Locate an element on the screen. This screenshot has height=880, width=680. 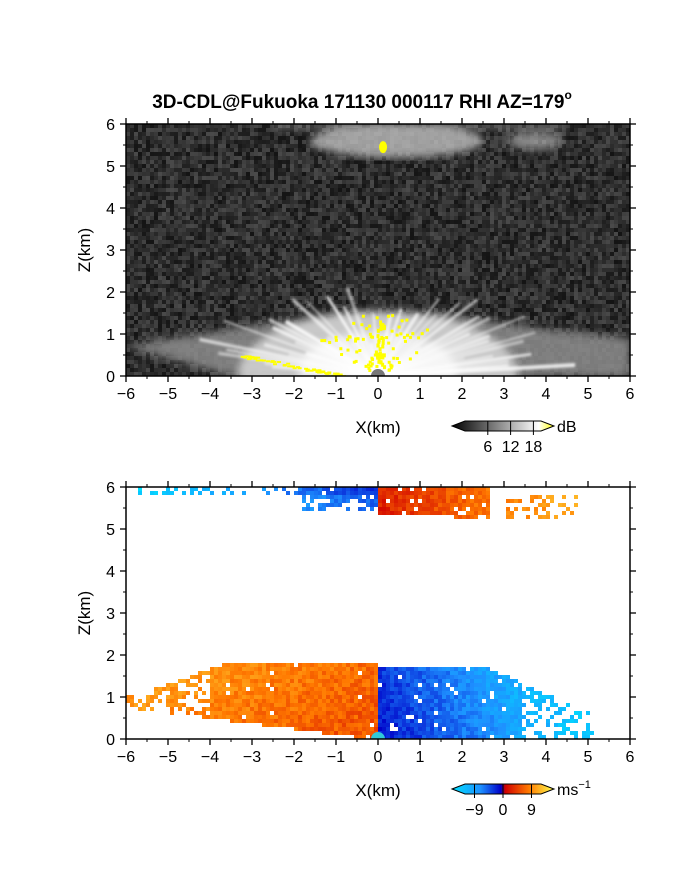
velocity-upper-layer-left-of-radar is located at coordinates (258, 491).